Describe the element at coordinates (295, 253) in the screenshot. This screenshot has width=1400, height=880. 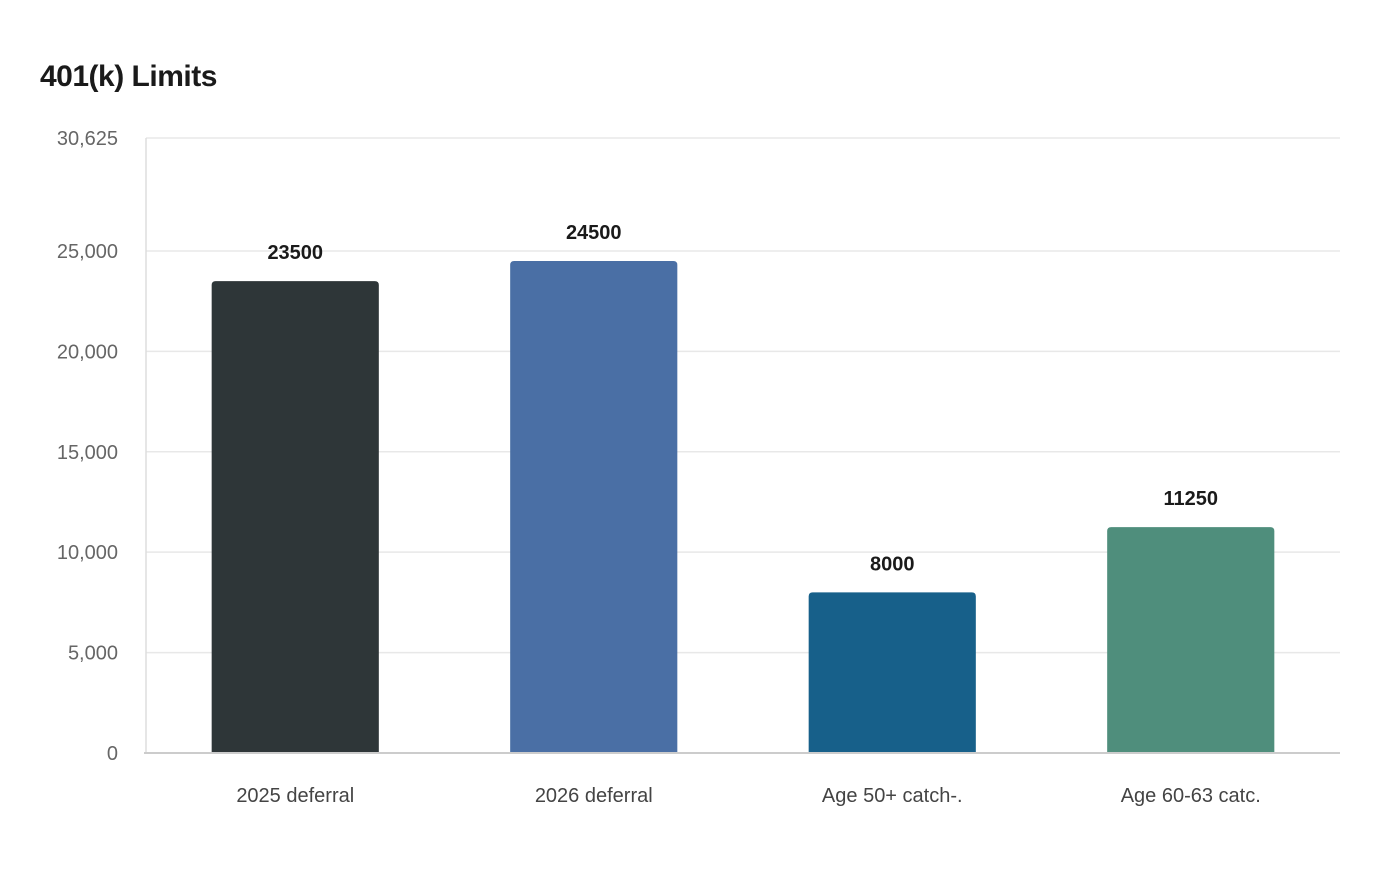
I see `data-label: 23500` at that location.